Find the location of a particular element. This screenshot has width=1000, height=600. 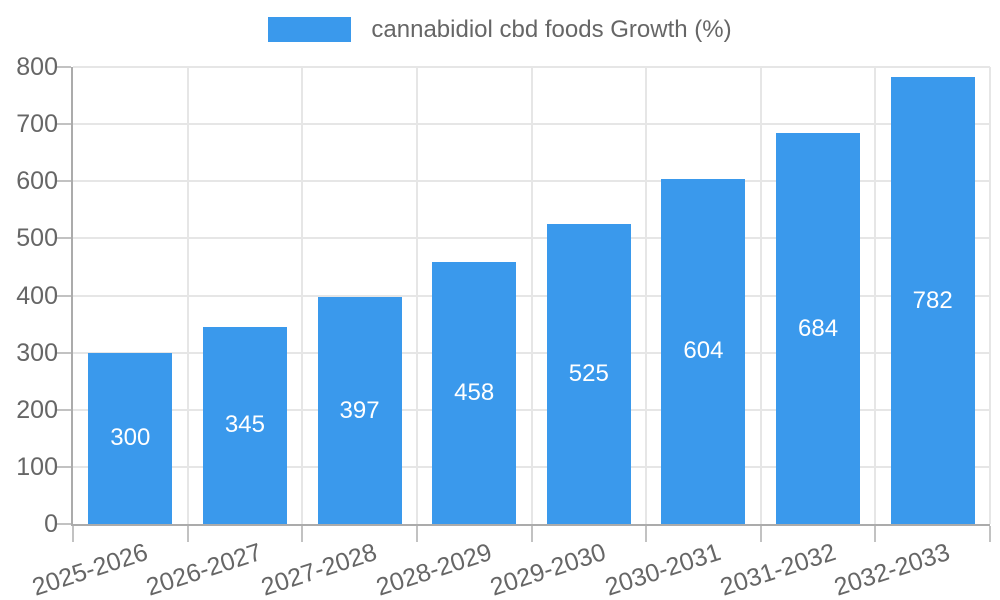

bar-value-label: 782 is located at coordinates (932, 300).